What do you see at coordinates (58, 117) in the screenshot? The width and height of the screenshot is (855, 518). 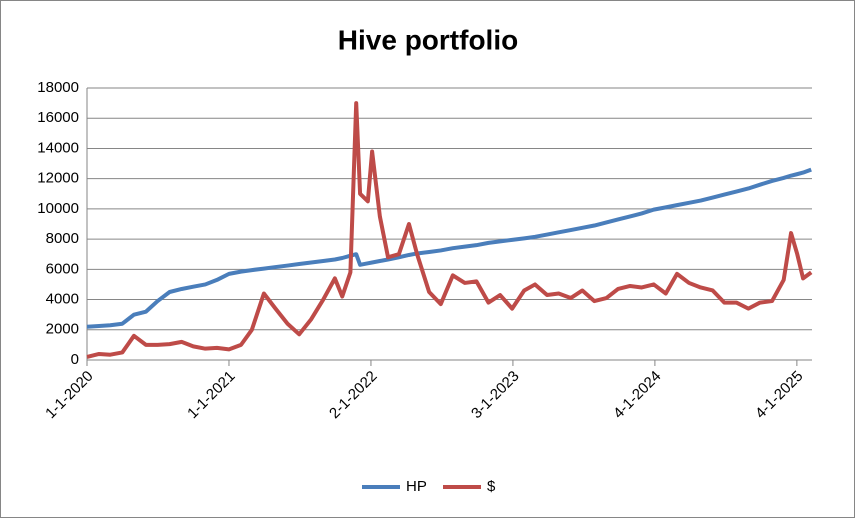 I see `y-tick-label: 16000` at bounding box center [58, 117].